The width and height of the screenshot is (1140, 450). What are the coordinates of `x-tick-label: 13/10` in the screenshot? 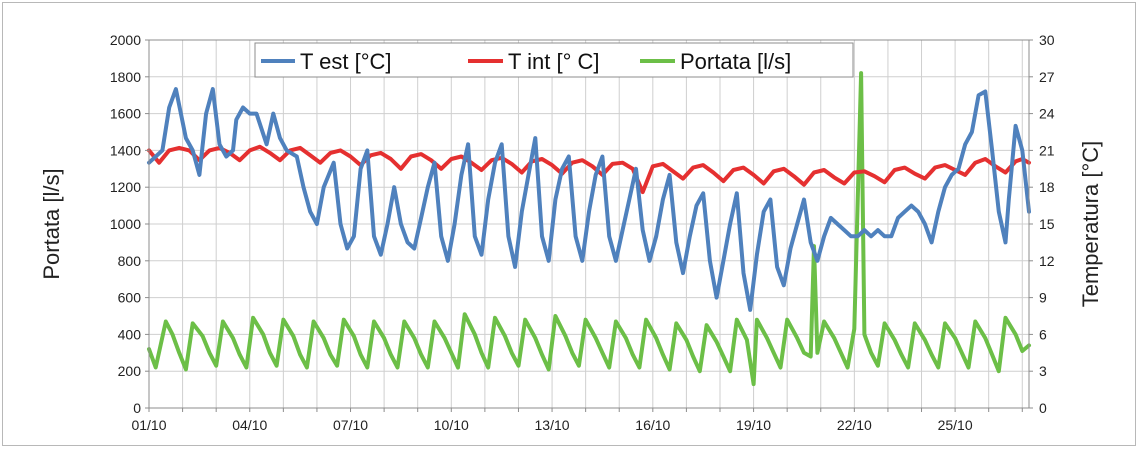 It's located at (552, 425).